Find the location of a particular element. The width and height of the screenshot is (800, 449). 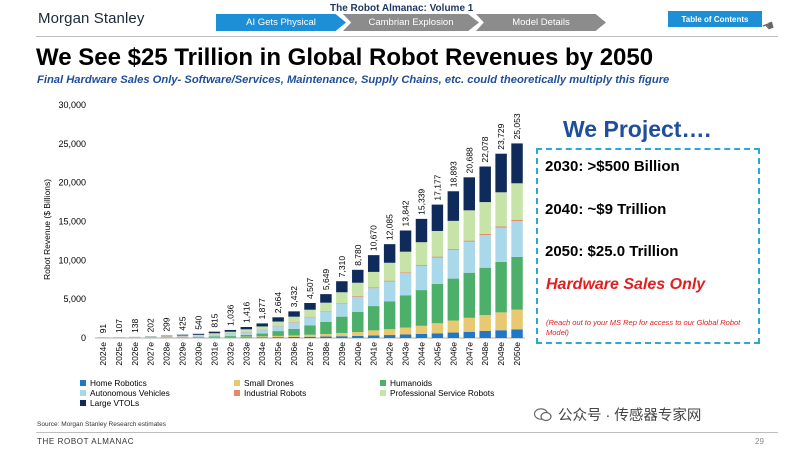

x-tick-label: 2045e is located at coordinates (437, 354).